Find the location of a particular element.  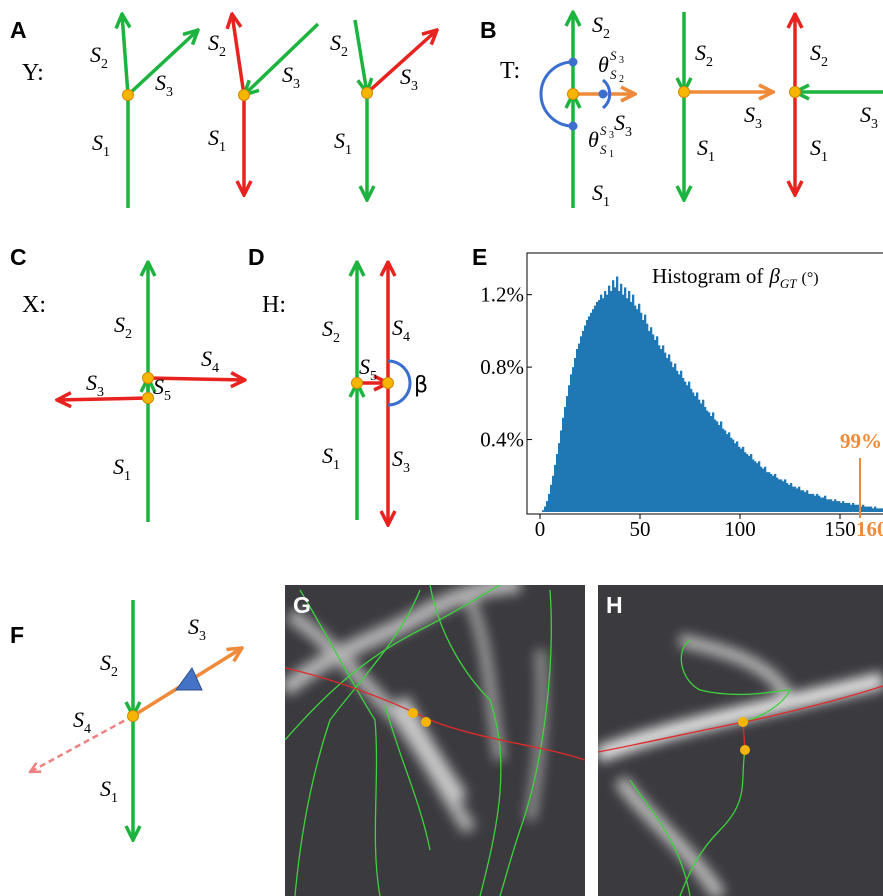

micrograph-h is located at coordinates (740, 740).